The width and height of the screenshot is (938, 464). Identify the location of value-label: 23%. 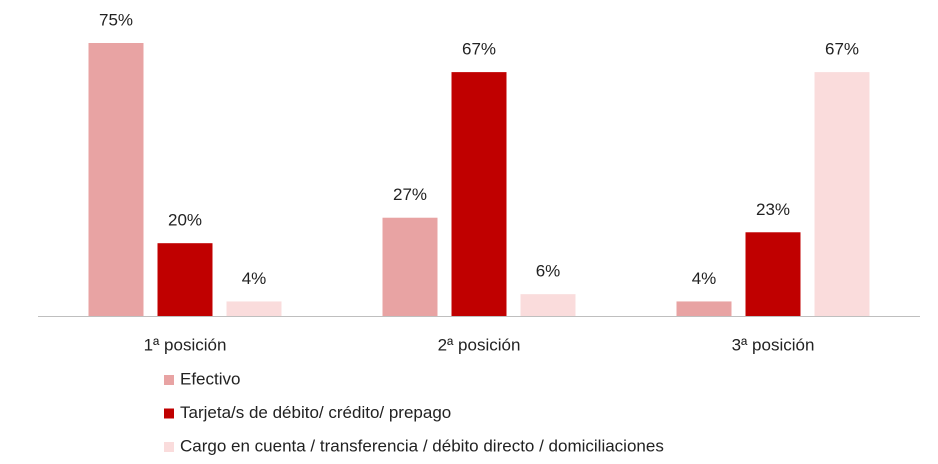
(773, 209).